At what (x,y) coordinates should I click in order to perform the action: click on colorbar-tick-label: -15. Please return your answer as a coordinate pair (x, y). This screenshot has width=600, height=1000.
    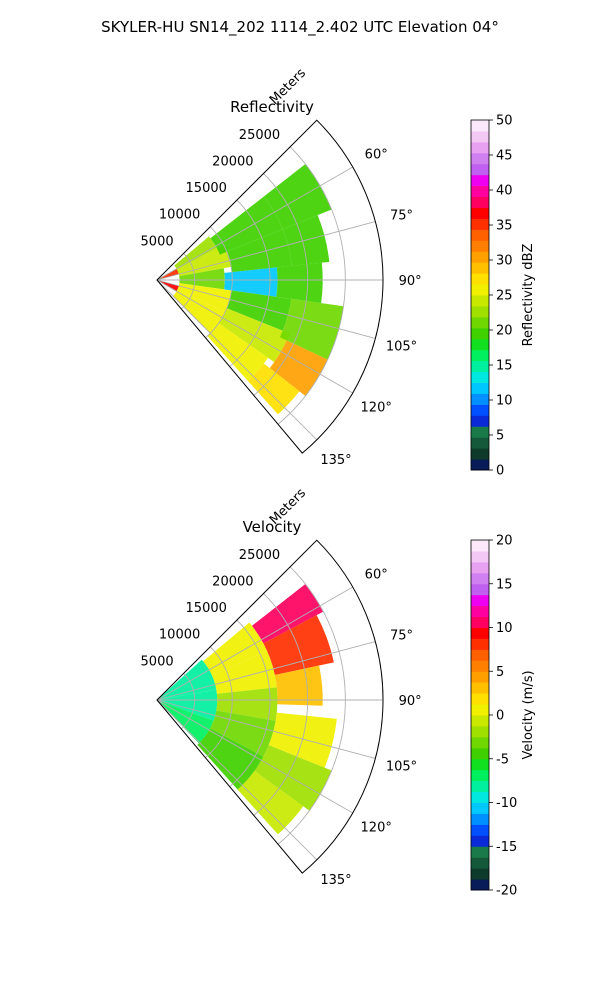
    Looking at the image, I should click on (506, 847).